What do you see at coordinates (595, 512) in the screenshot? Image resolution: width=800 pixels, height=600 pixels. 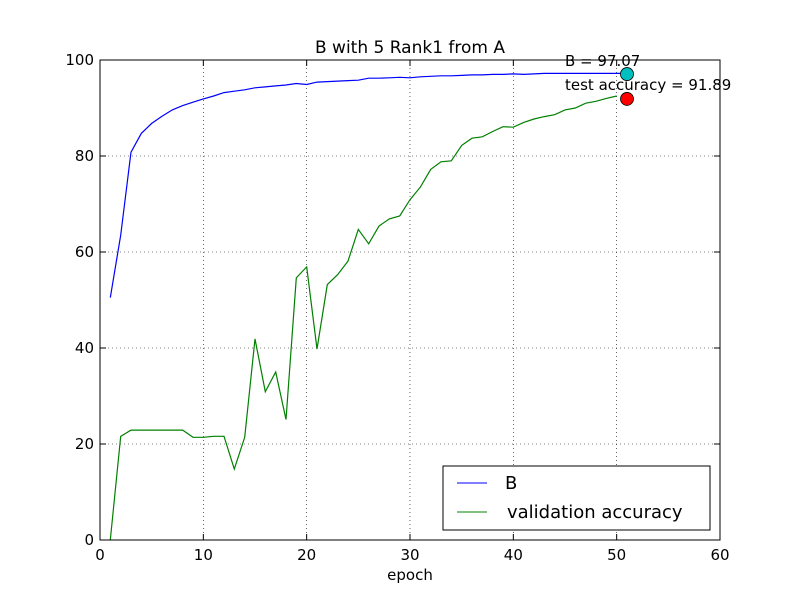 I see `legend-label-validation: validation accuracy` at bounding box center [595, 512].